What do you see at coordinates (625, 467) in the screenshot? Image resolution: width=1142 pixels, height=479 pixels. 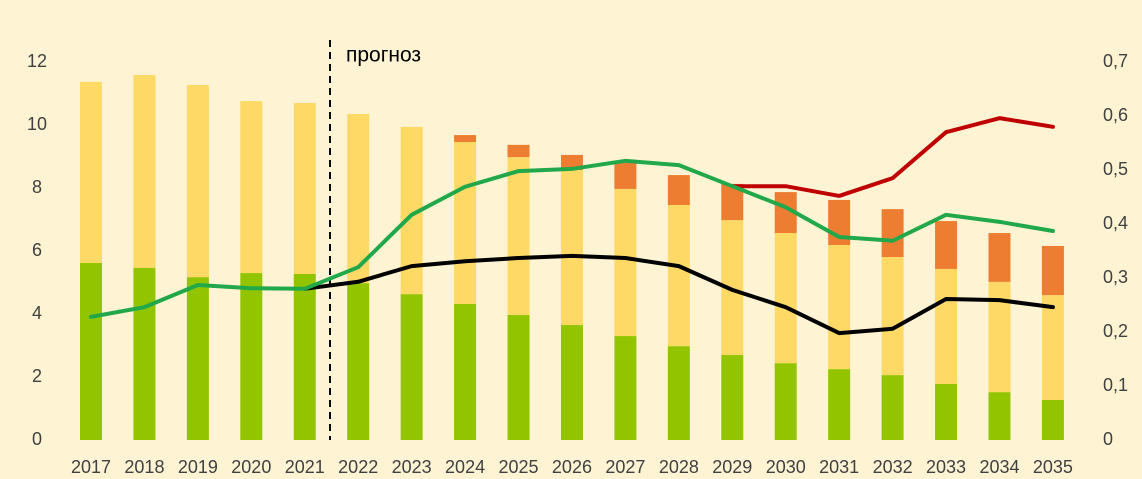 I see `x-tick-label: 2027` at bounding box center [625, 467].